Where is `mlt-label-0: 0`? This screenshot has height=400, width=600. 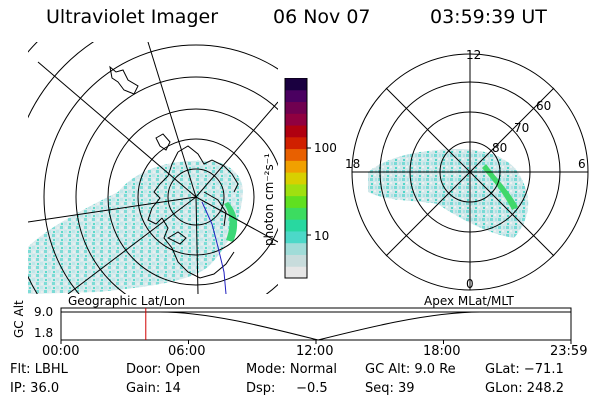
mlt-label-0: 0 is located at coordinates (470, 284).